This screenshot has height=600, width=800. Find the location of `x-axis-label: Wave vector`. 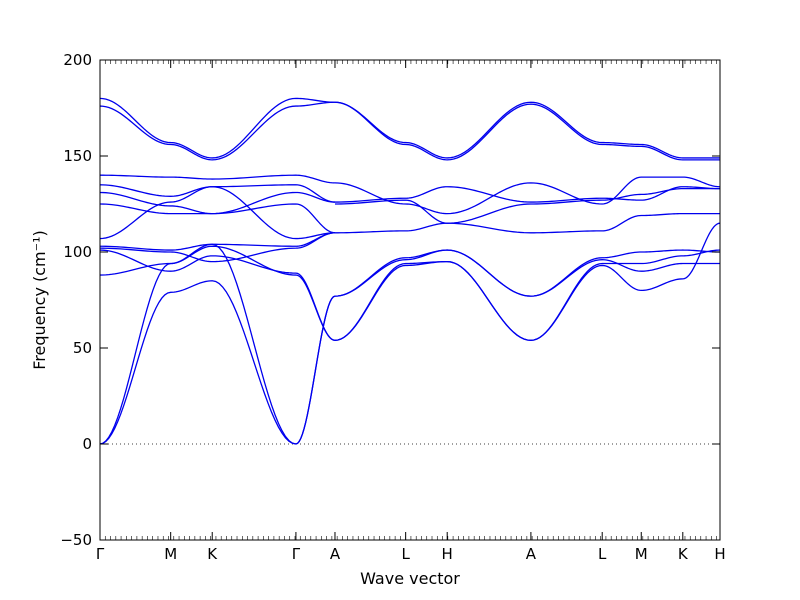

x-axis-label: Wave vector is located at coordinates (410, 578).